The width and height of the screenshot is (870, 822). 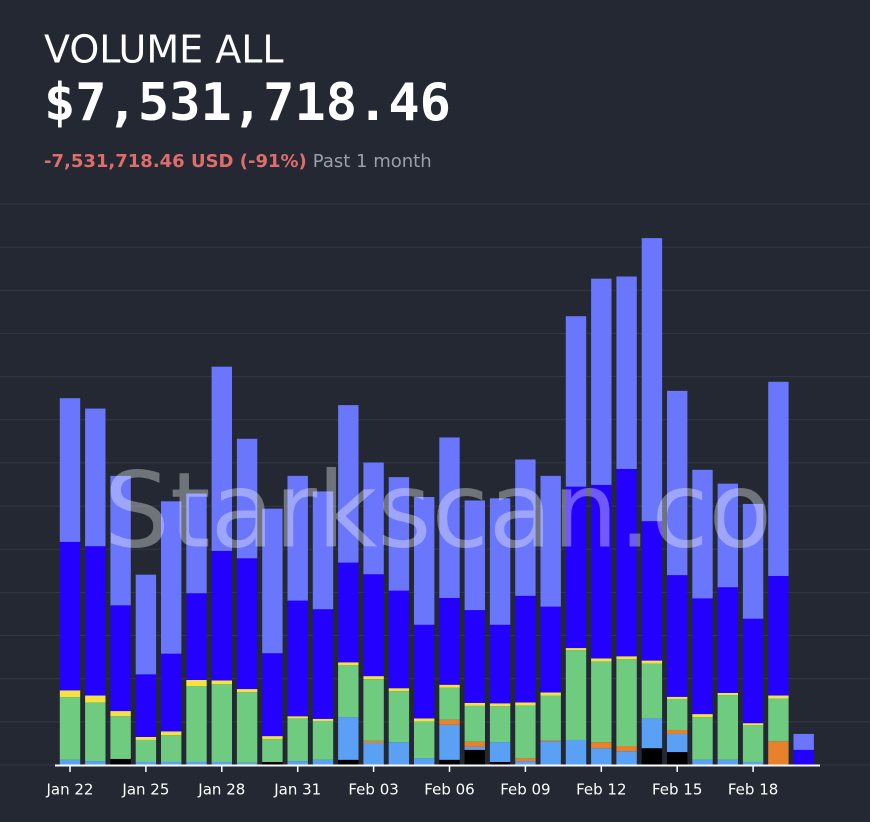 What do you see at coordinates (753, 790) in the screenshot?
I see `x-tick-label: Feb 18` at bounding box center [753, 790].